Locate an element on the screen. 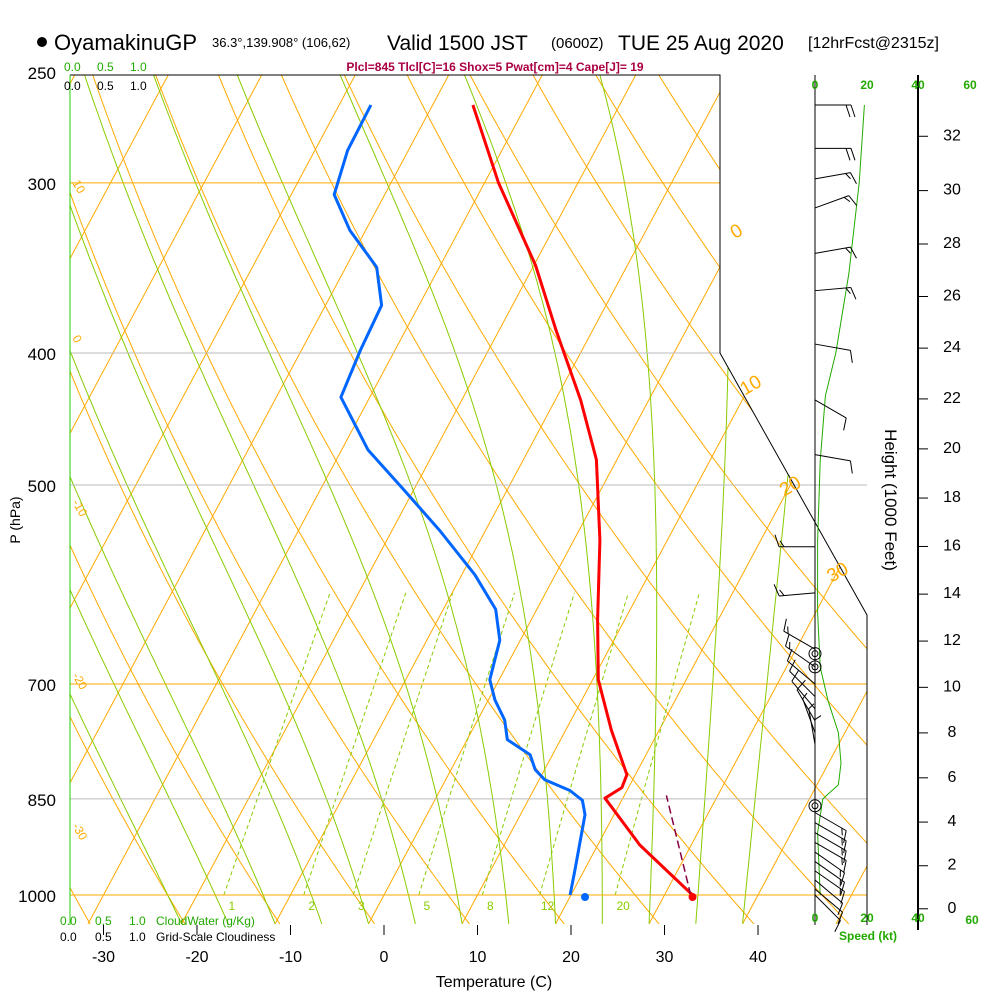 The image size is (1000, 1000). x-tick-label: 0 is located at coordinates (384, 957).